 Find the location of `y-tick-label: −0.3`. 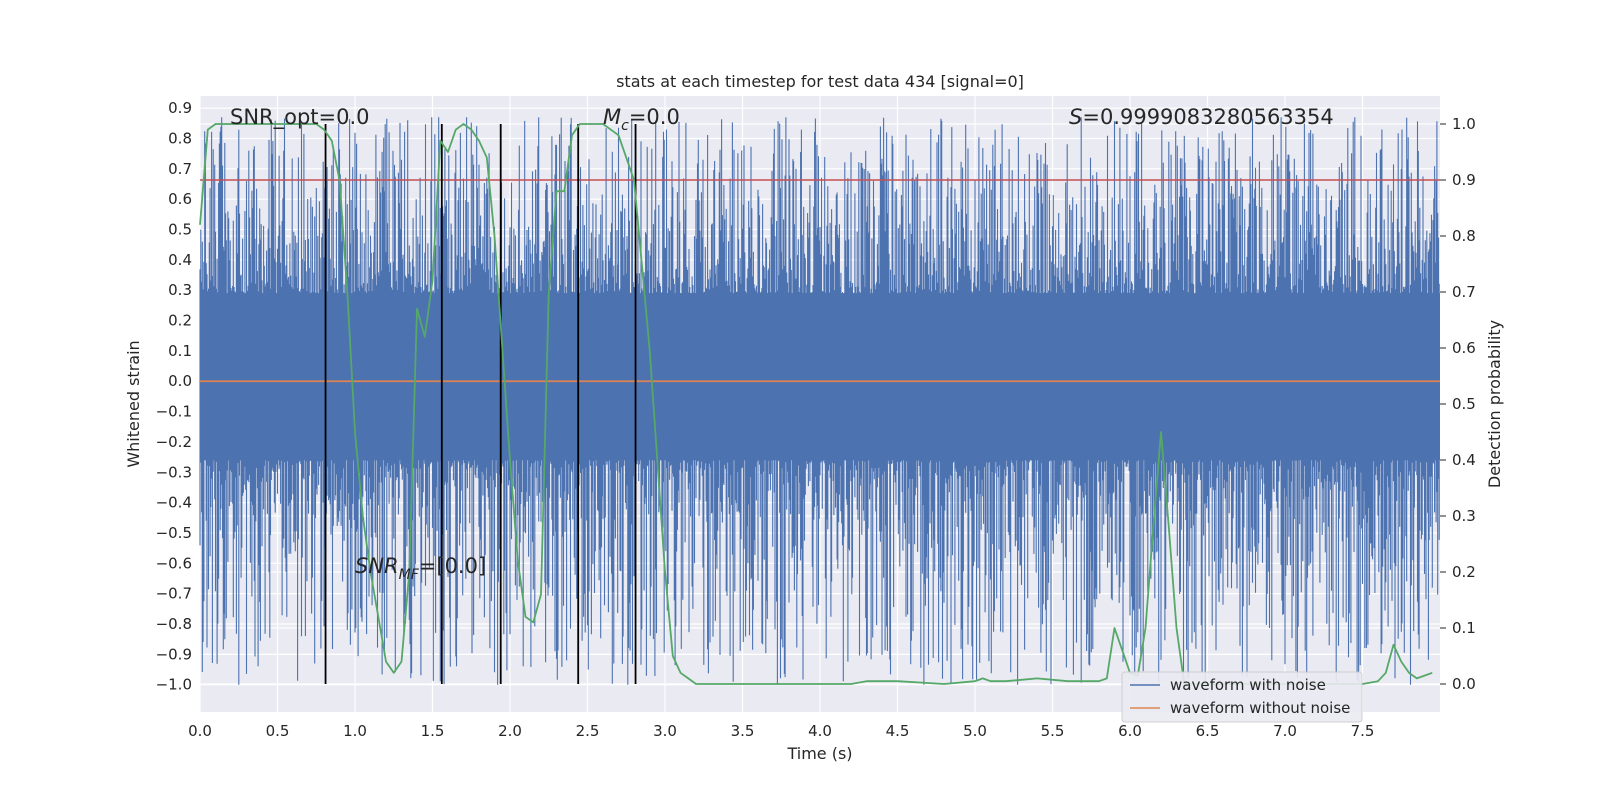

y-tick-label: −0.3 is located at coordinates (174, 472).